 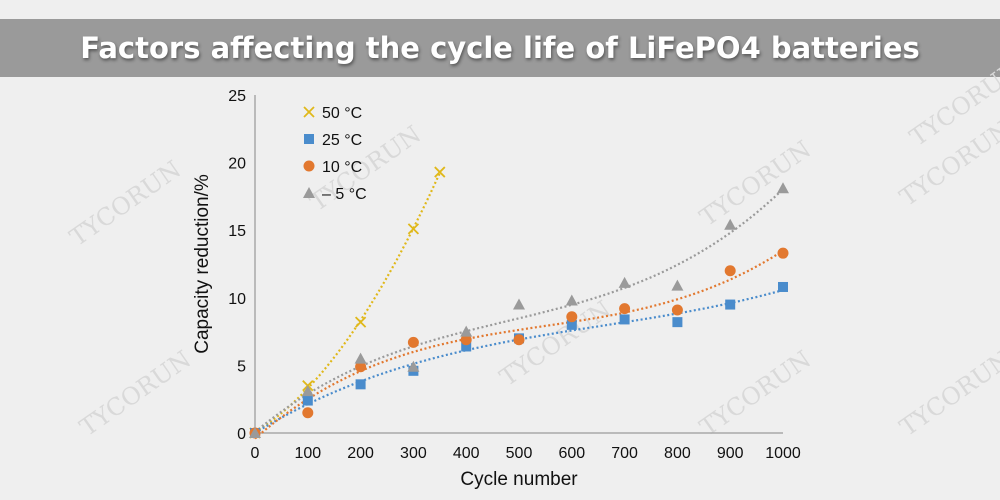 I want to click on x-tick-label: 800, so click(x=677, y=453).